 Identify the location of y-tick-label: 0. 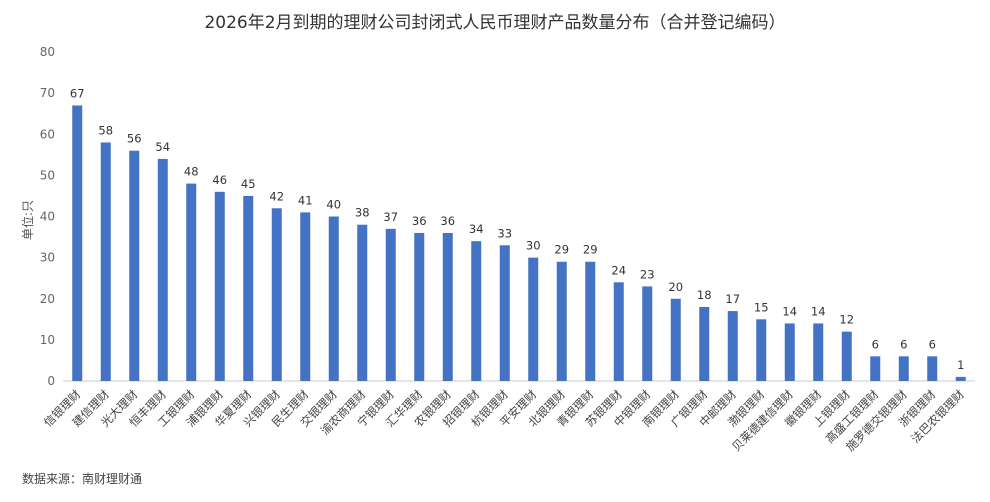
(51, 381).